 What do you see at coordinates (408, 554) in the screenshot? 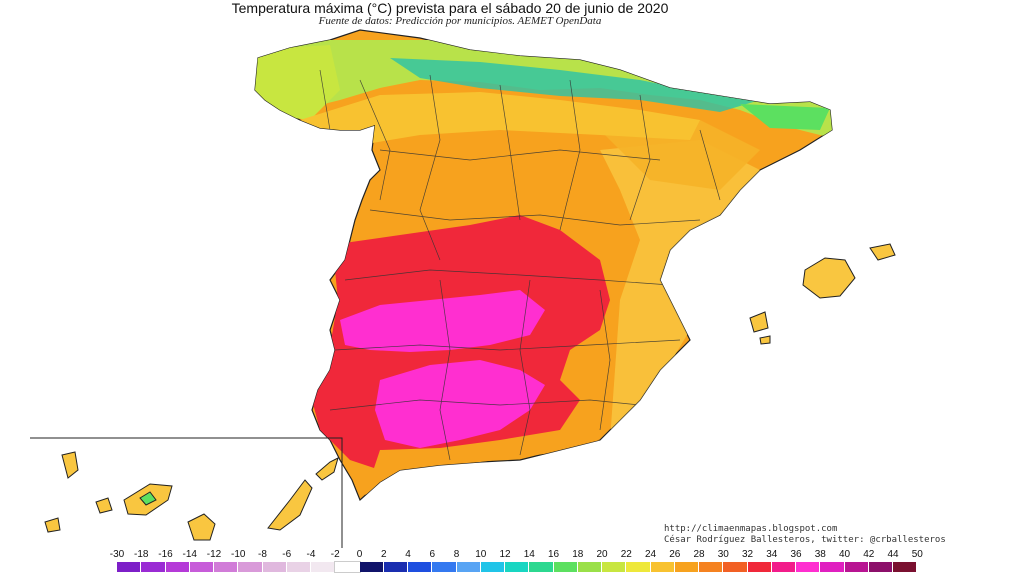
I see `legend-label: 4` at bounding box center [408, 554].